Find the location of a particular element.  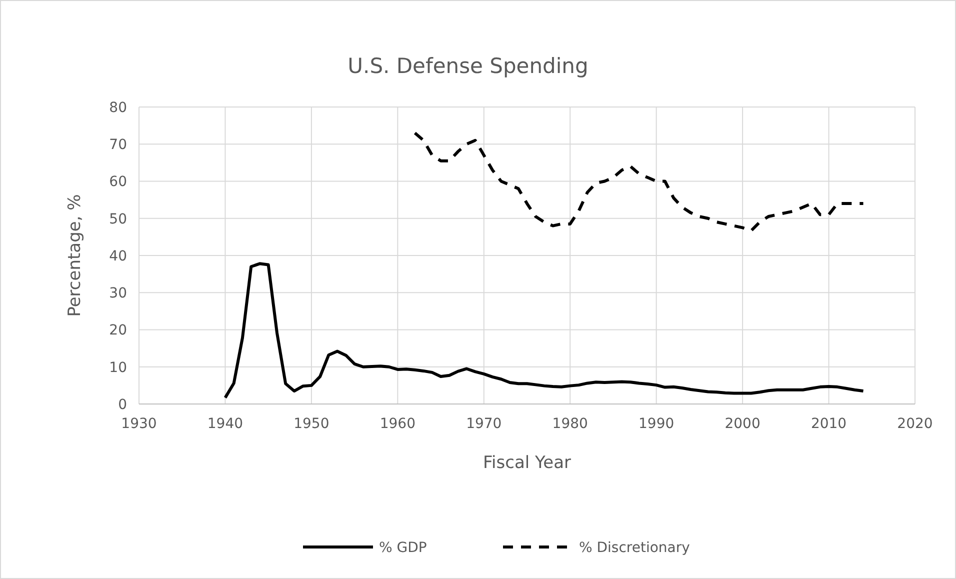

legend-label: % GDP is located at coordinates (403, 548).